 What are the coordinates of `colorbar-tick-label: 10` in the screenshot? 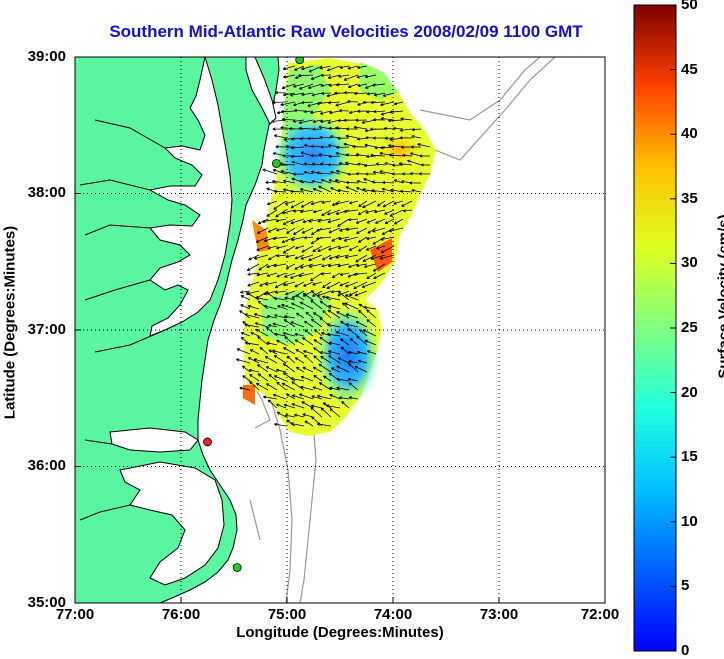 It's located at (689, 521).